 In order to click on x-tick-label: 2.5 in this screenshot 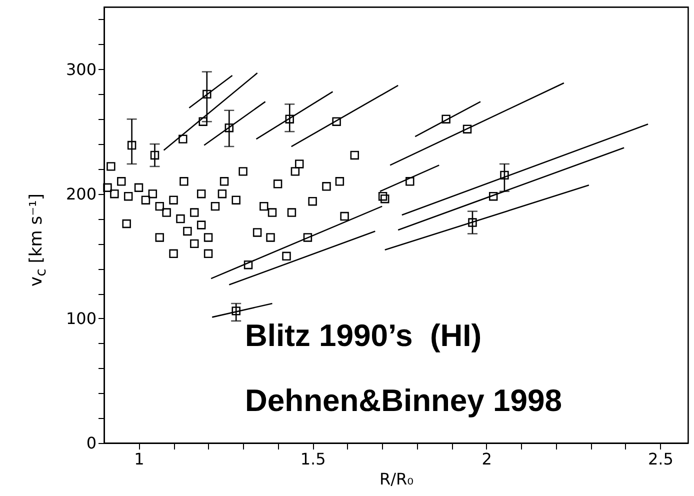, I will do `click(661, 459)`.